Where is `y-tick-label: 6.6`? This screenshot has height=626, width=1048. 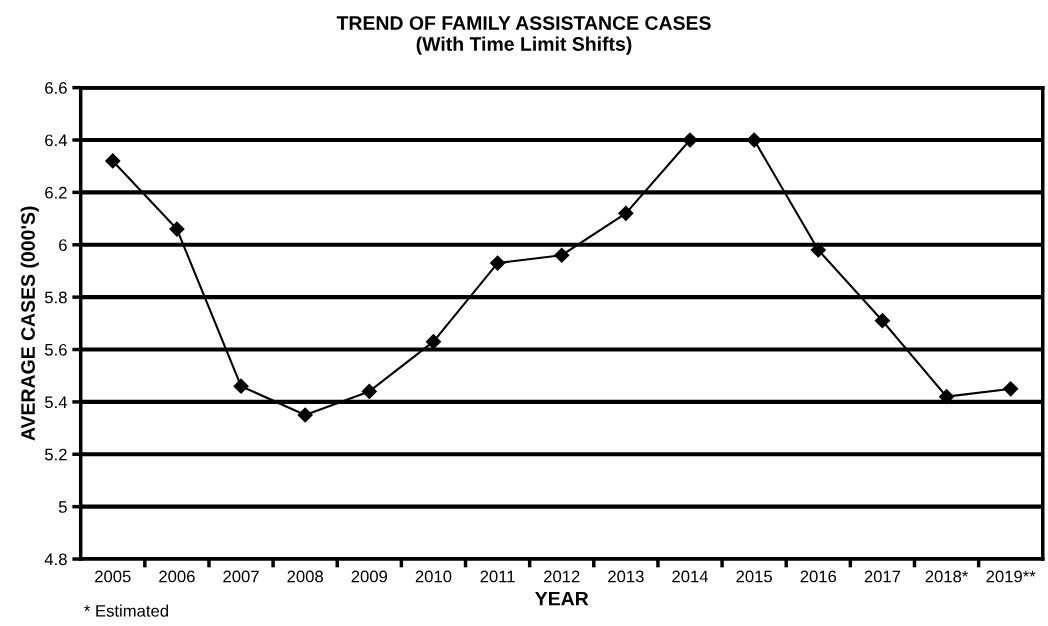 y-tick-label: 6.6 is located at coordinates (56, 88).